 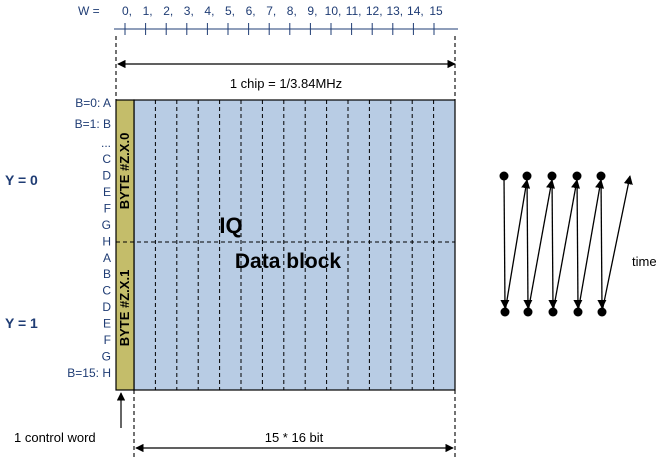 I want to click on w-tick-label: 13,, so click(x=394, y=11).